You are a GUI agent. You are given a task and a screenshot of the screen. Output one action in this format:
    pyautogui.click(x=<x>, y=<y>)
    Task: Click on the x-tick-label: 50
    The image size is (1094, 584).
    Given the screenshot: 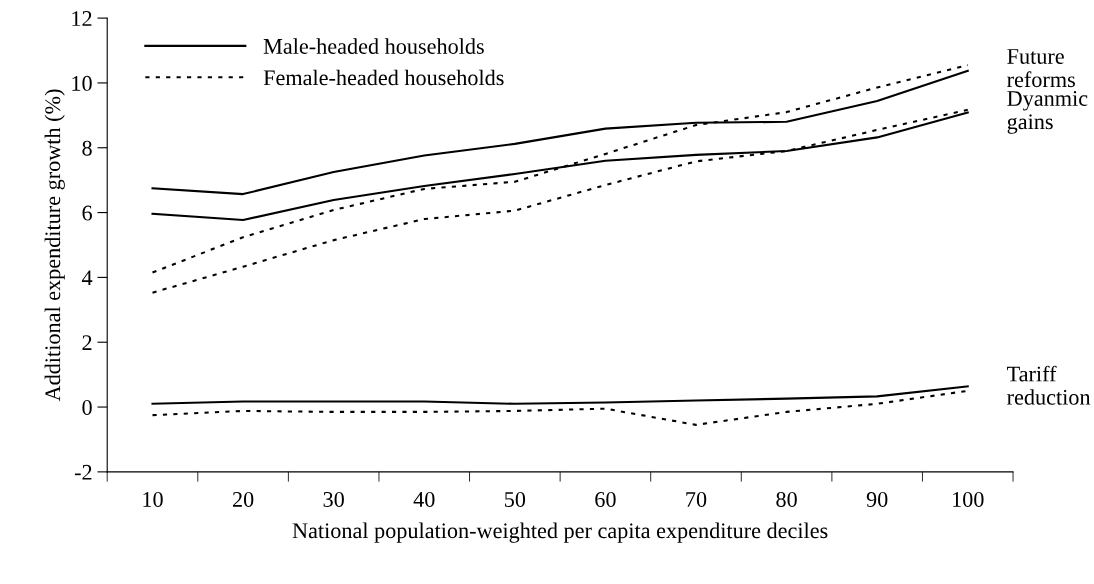 What is the action you would take?
    pyautogui.click(x=515, y=499)
    